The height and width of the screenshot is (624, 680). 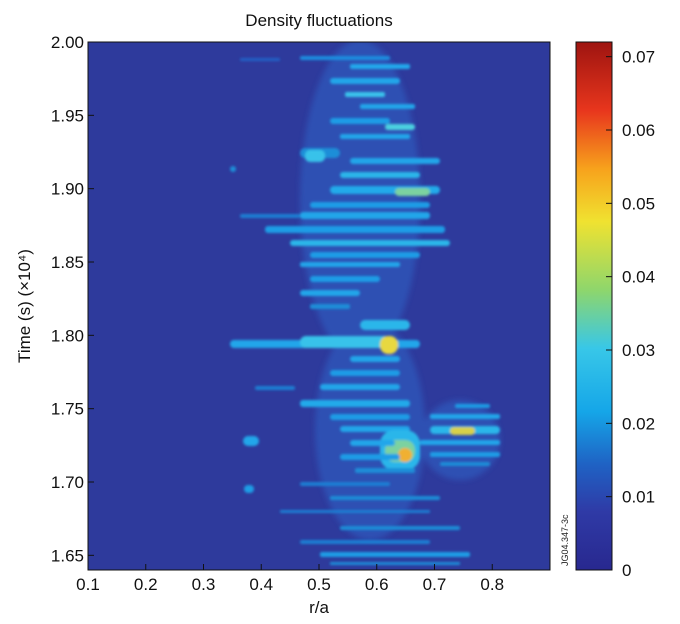 I want to click on y-tick-label: 1.70, so click(x=67, y=482).